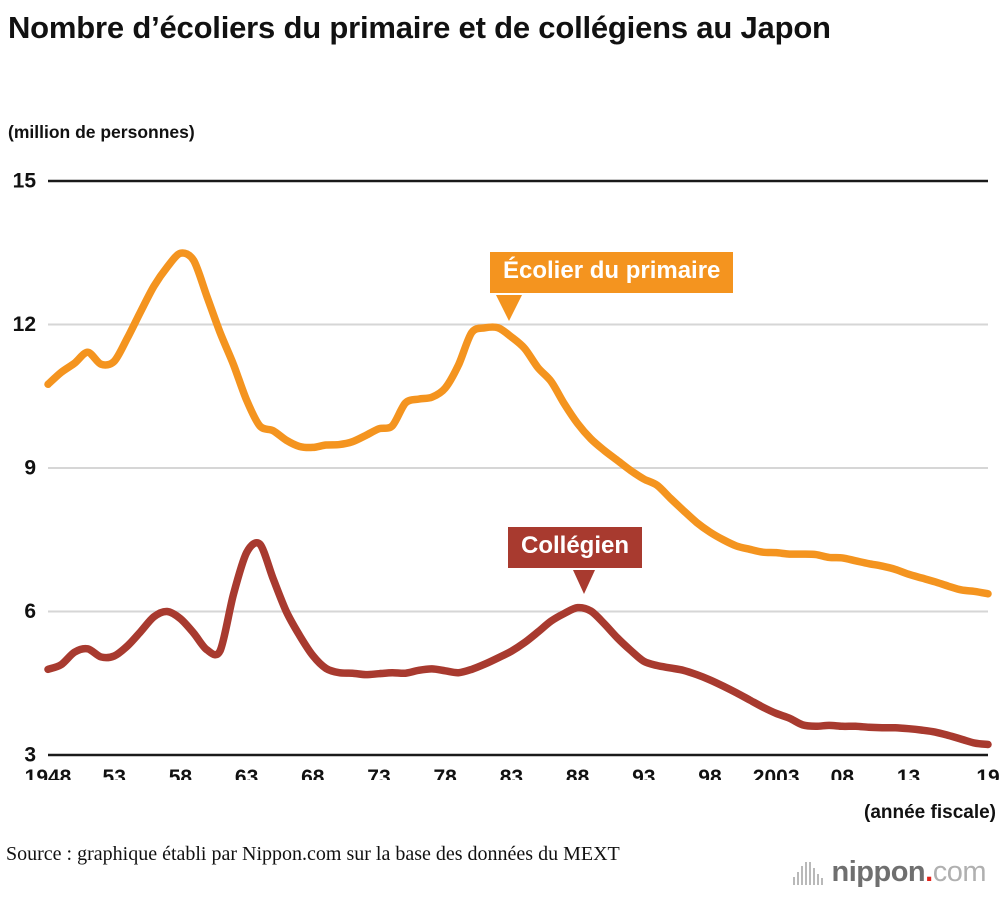  I want to click on y-axis-unit-label: (million de personnes), so click(101, 132).